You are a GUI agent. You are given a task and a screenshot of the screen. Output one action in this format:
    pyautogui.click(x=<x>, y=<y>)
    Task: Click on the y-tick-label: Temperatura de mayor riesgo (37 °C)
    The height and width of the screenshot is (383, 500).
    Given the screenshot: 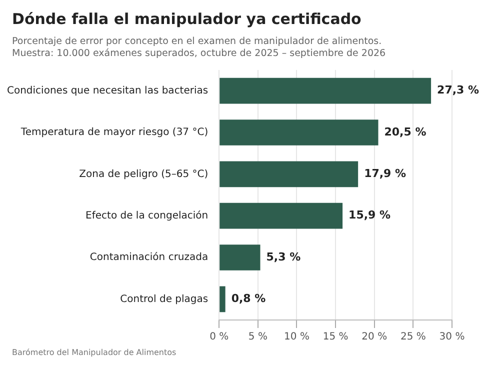 What is the action you would take?
    pyautogui.click(x=114, y=132)
    